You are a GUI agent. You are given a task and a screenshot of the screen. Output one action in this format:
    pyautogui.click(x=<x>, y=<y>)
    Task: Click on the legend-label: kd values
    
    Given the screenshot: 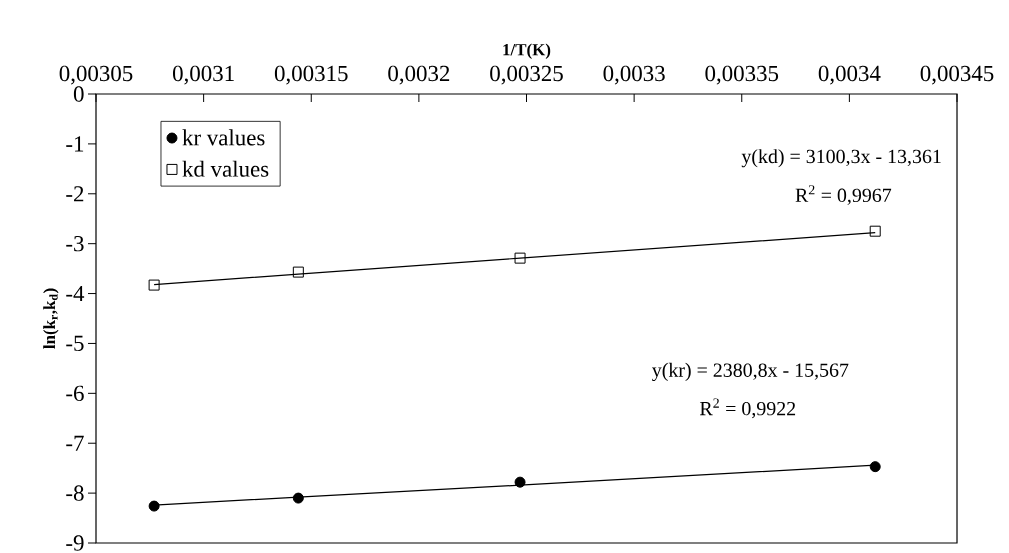 What is the action you would take?
    pyautogui.click(x=225, y=168)
    